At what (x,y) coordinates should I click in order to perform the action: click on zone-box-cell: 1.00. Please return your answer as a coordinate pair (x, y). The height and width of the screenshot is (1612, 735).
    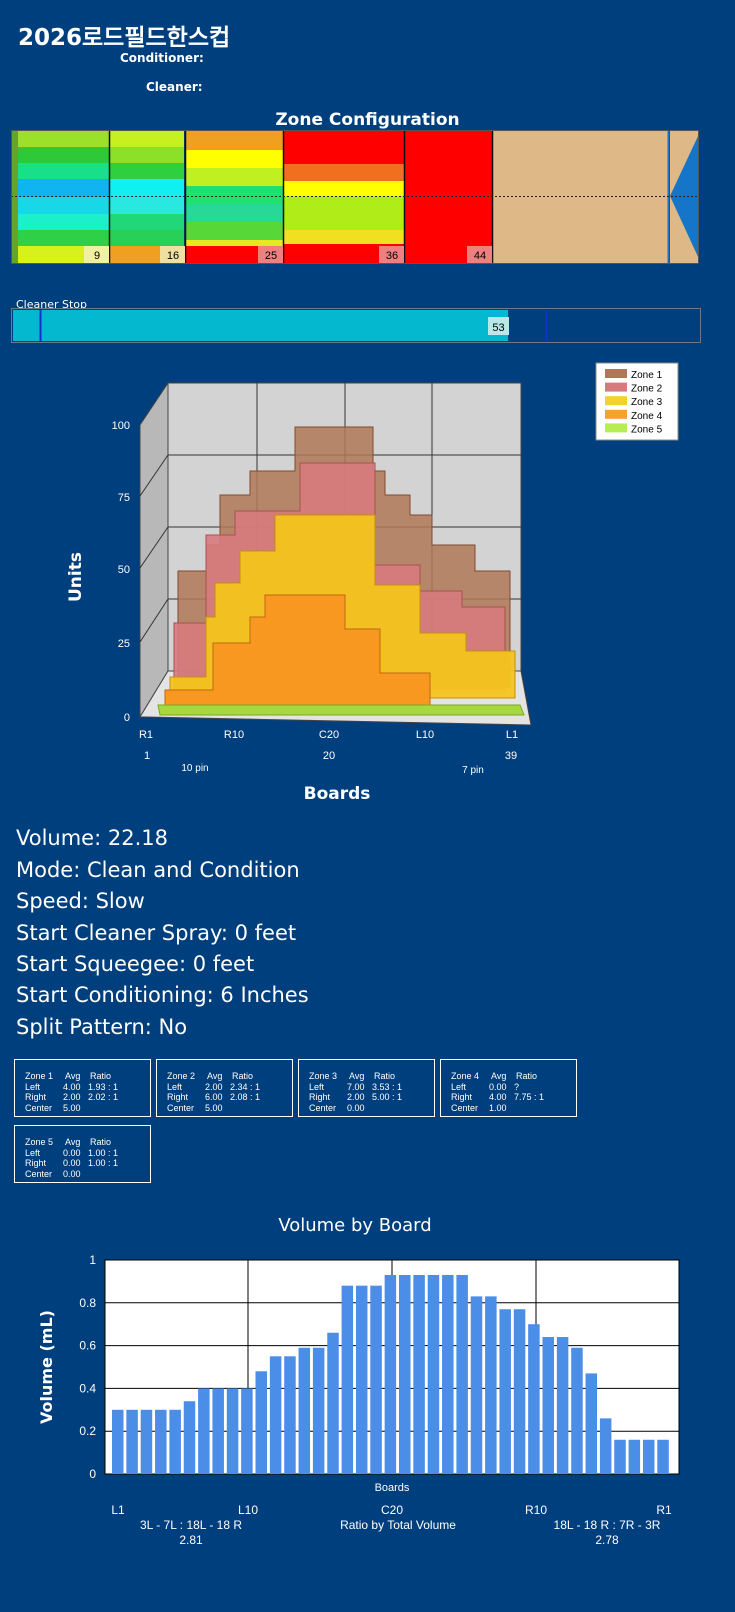
    Looking at the image, I should click on (498, 1107).